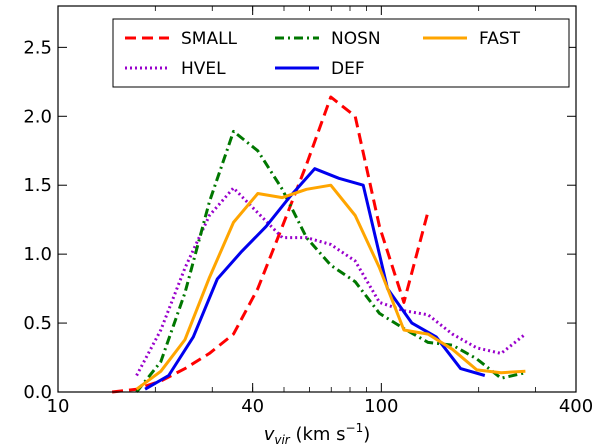 This screenshot has width=613, height=446. What do you see at coordinates (576, 406) in the screenshot?
I see `x-tick-label: 400` at bounding box center [576, 406].